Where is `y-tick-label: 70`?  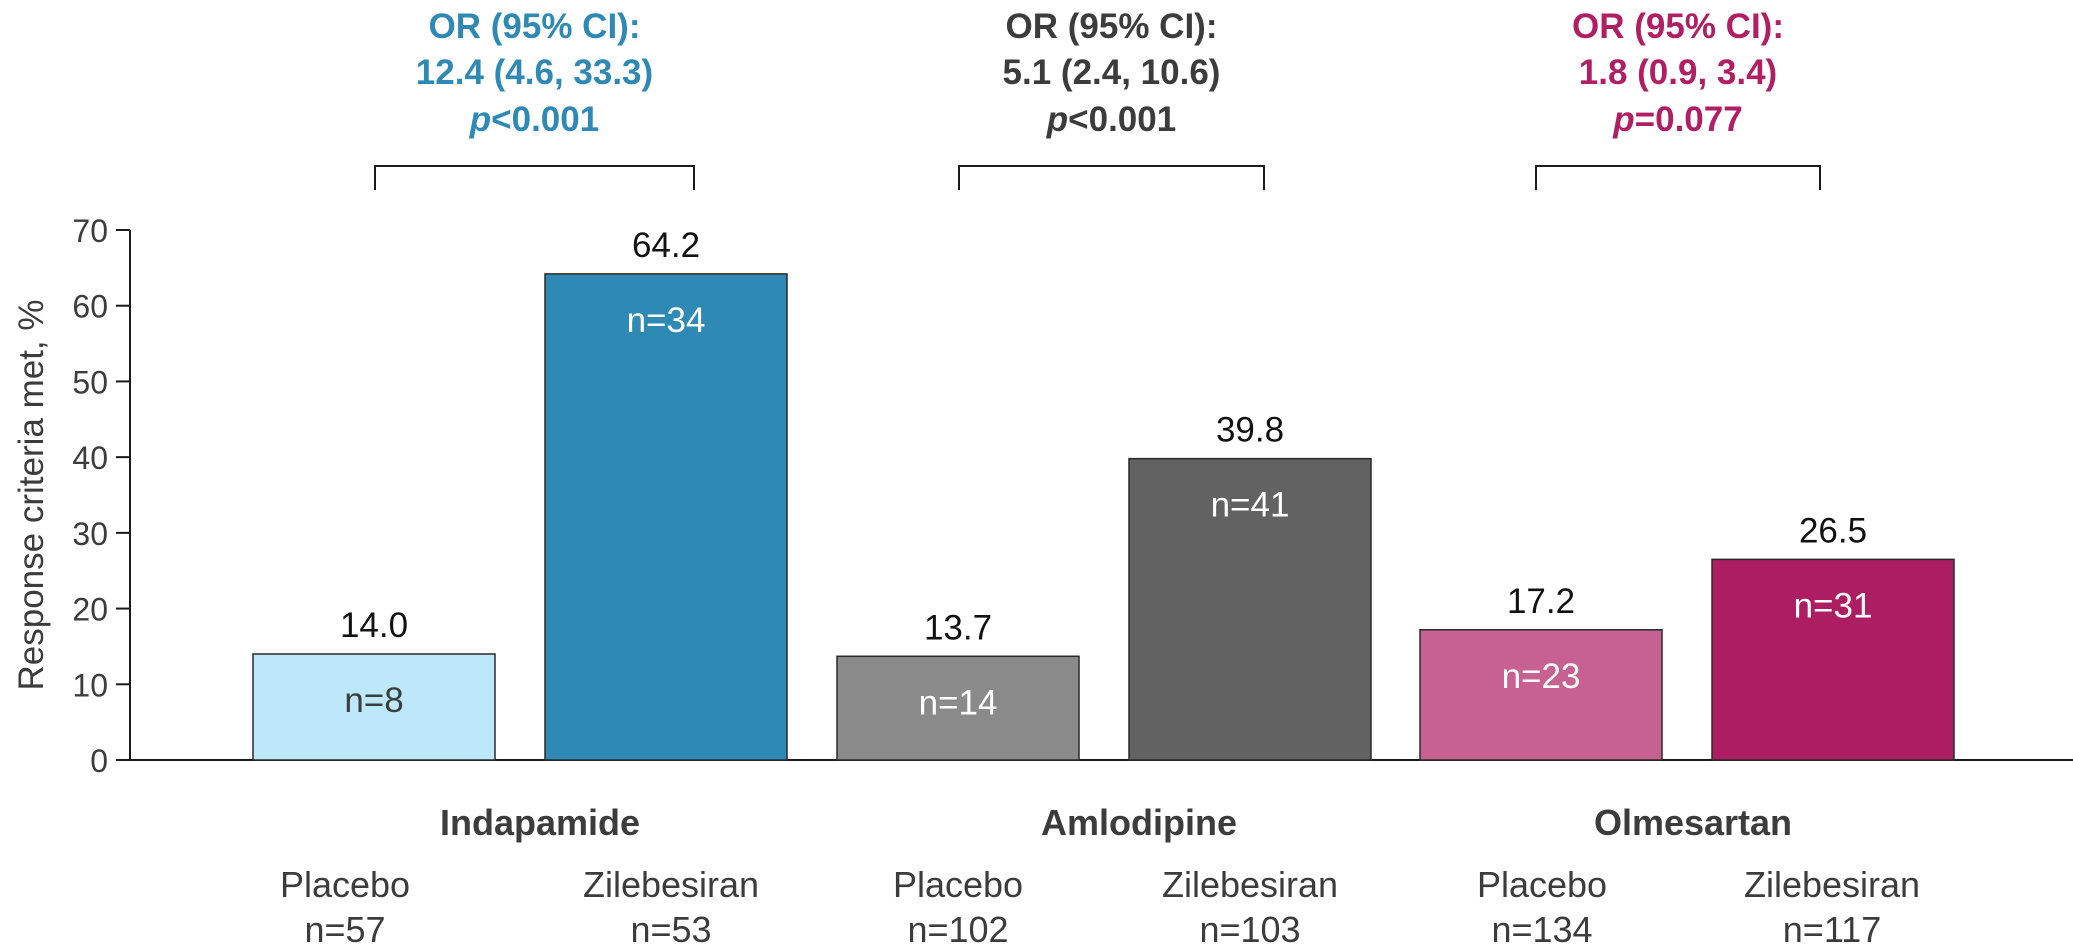
y-tick-label: 70 is located at coordinates (90, 231).